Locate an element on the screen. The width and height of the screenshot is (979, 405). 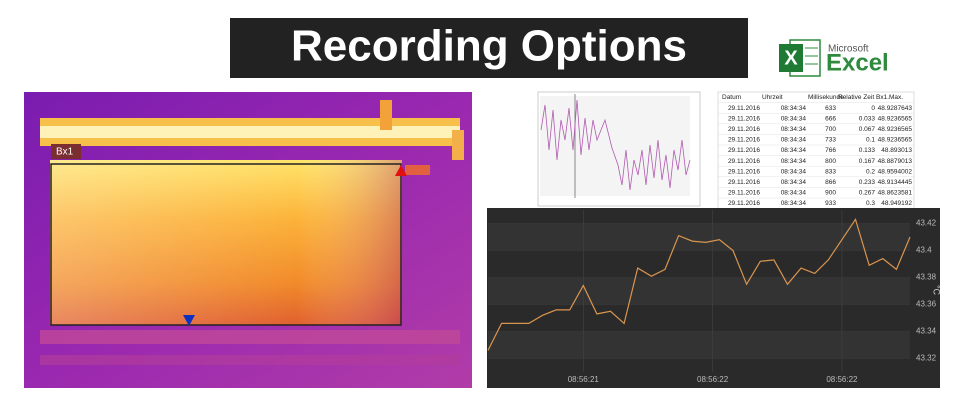
cell: 0.067 is located at coordinates (867, 129).